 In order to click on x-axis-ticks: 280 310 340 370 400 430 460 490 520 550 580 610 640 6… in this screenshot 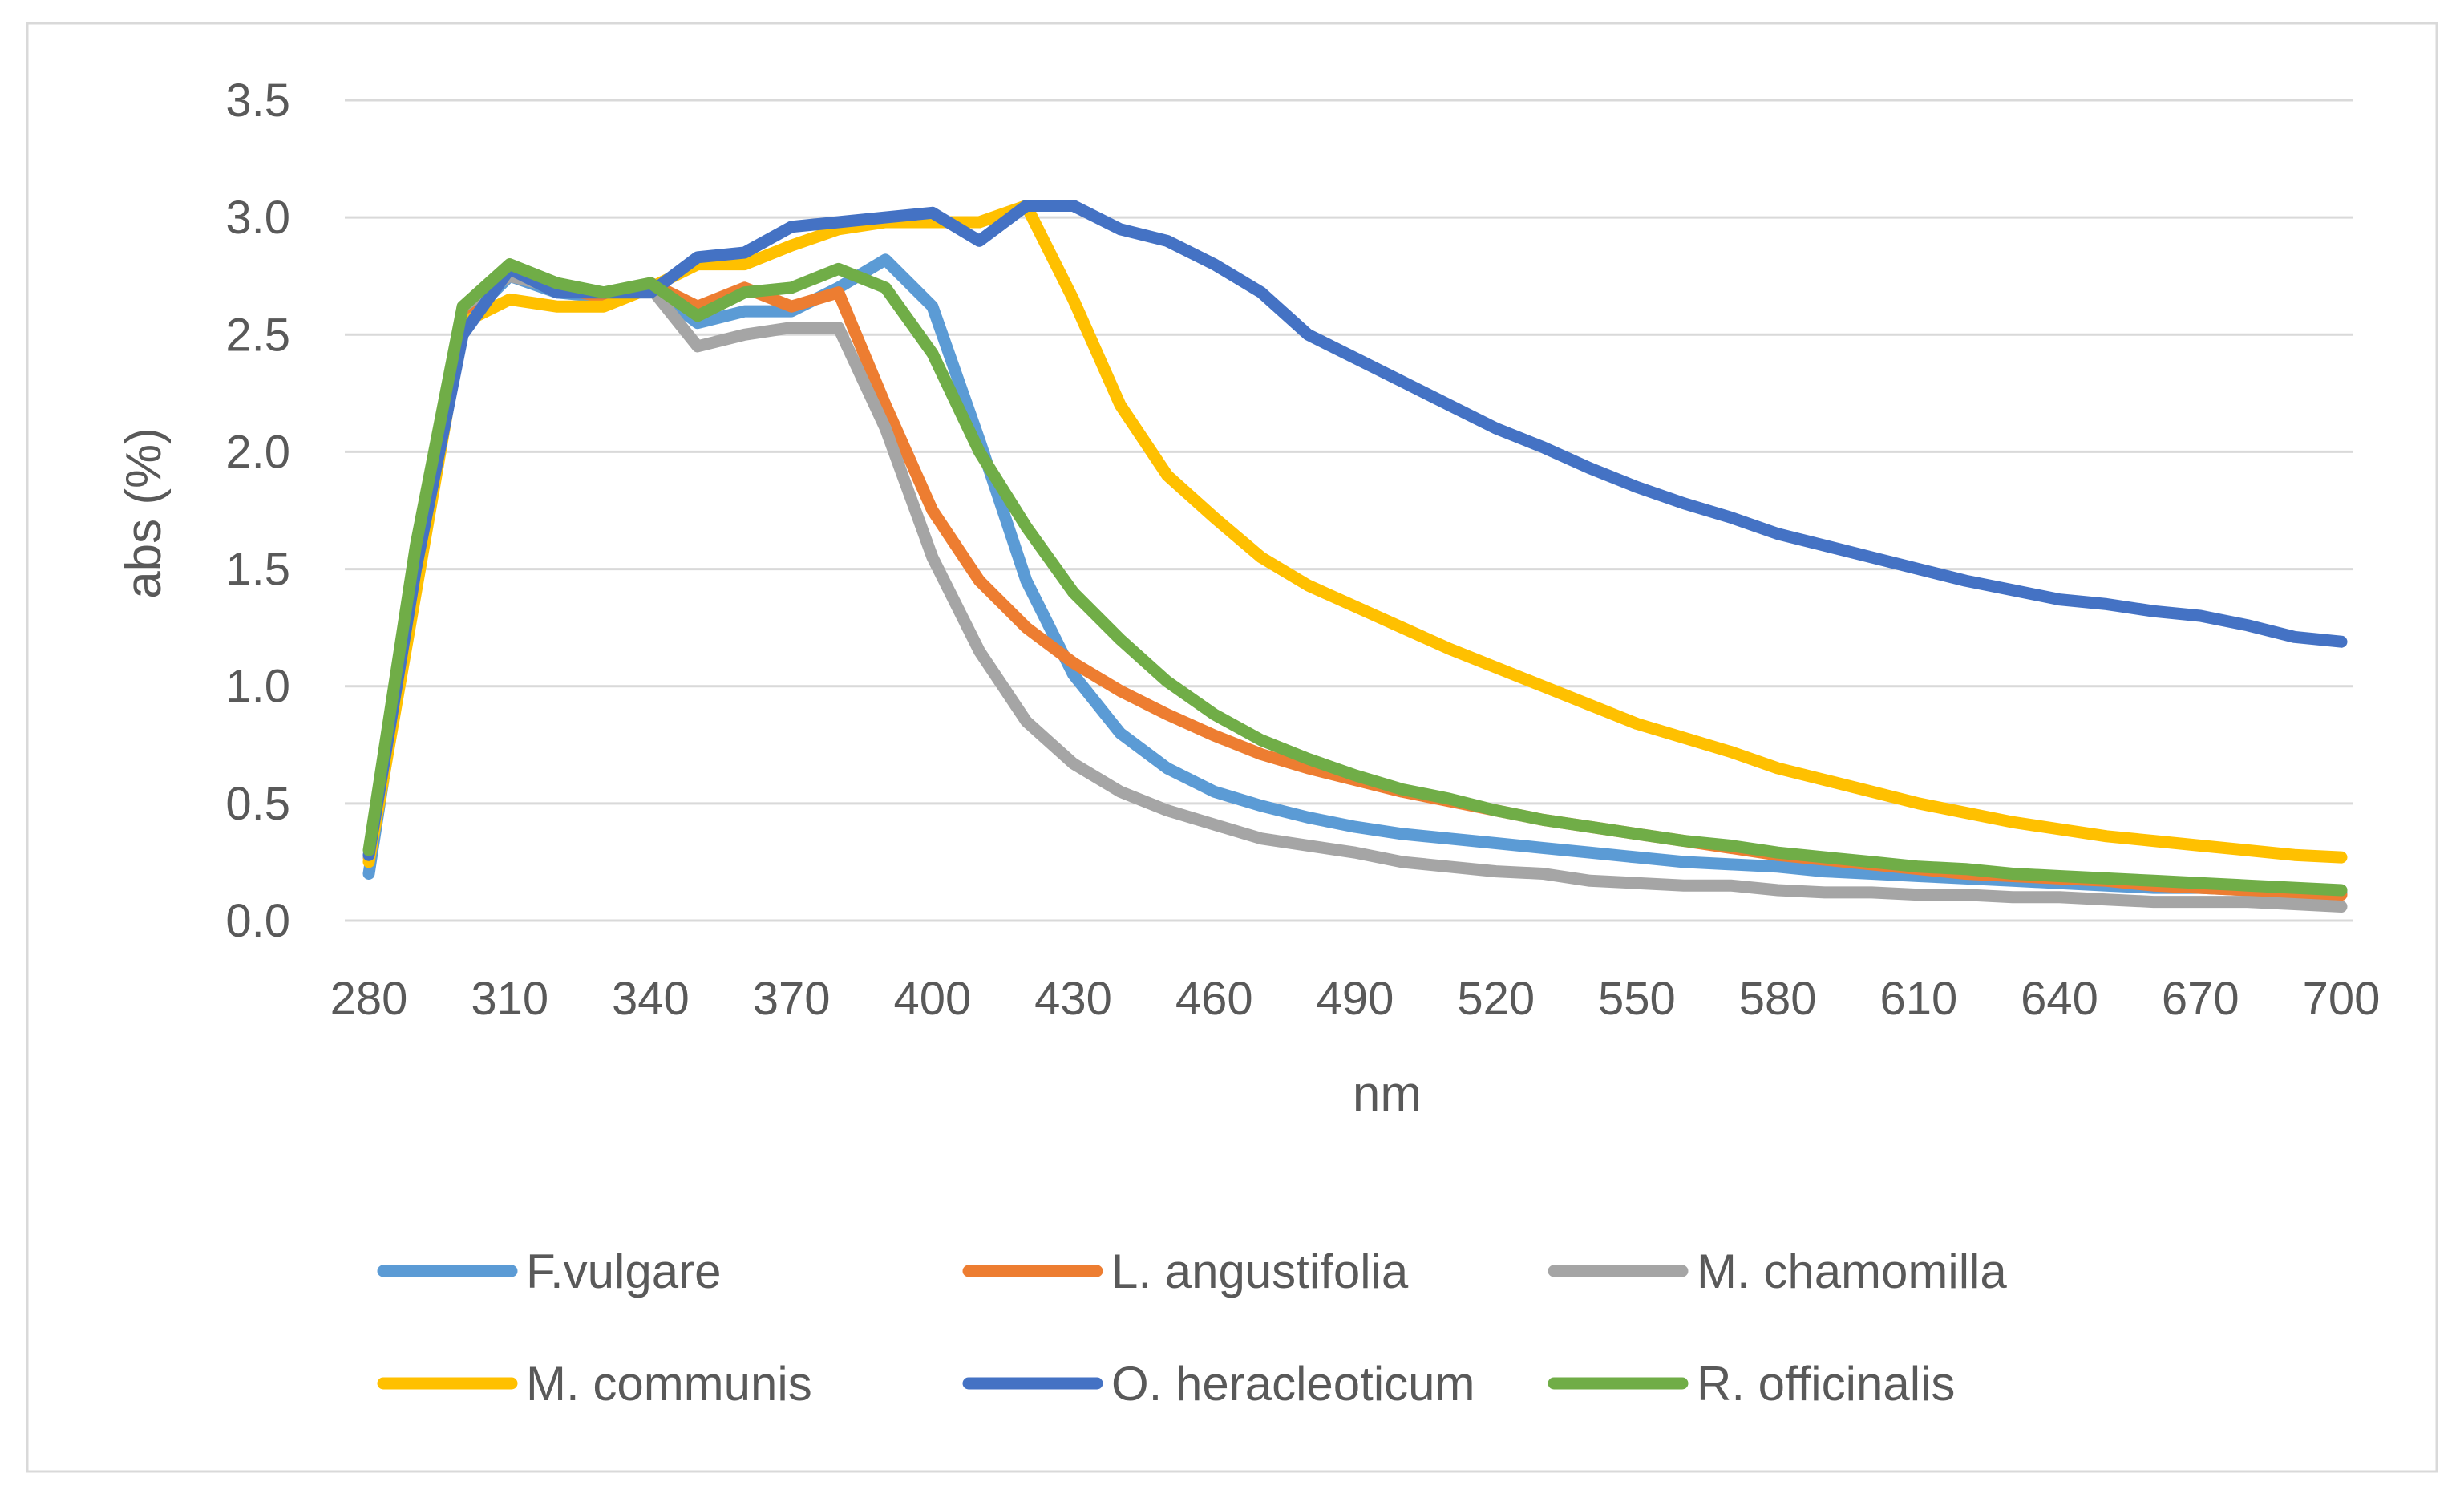, I will do `click(1355, 999)`.